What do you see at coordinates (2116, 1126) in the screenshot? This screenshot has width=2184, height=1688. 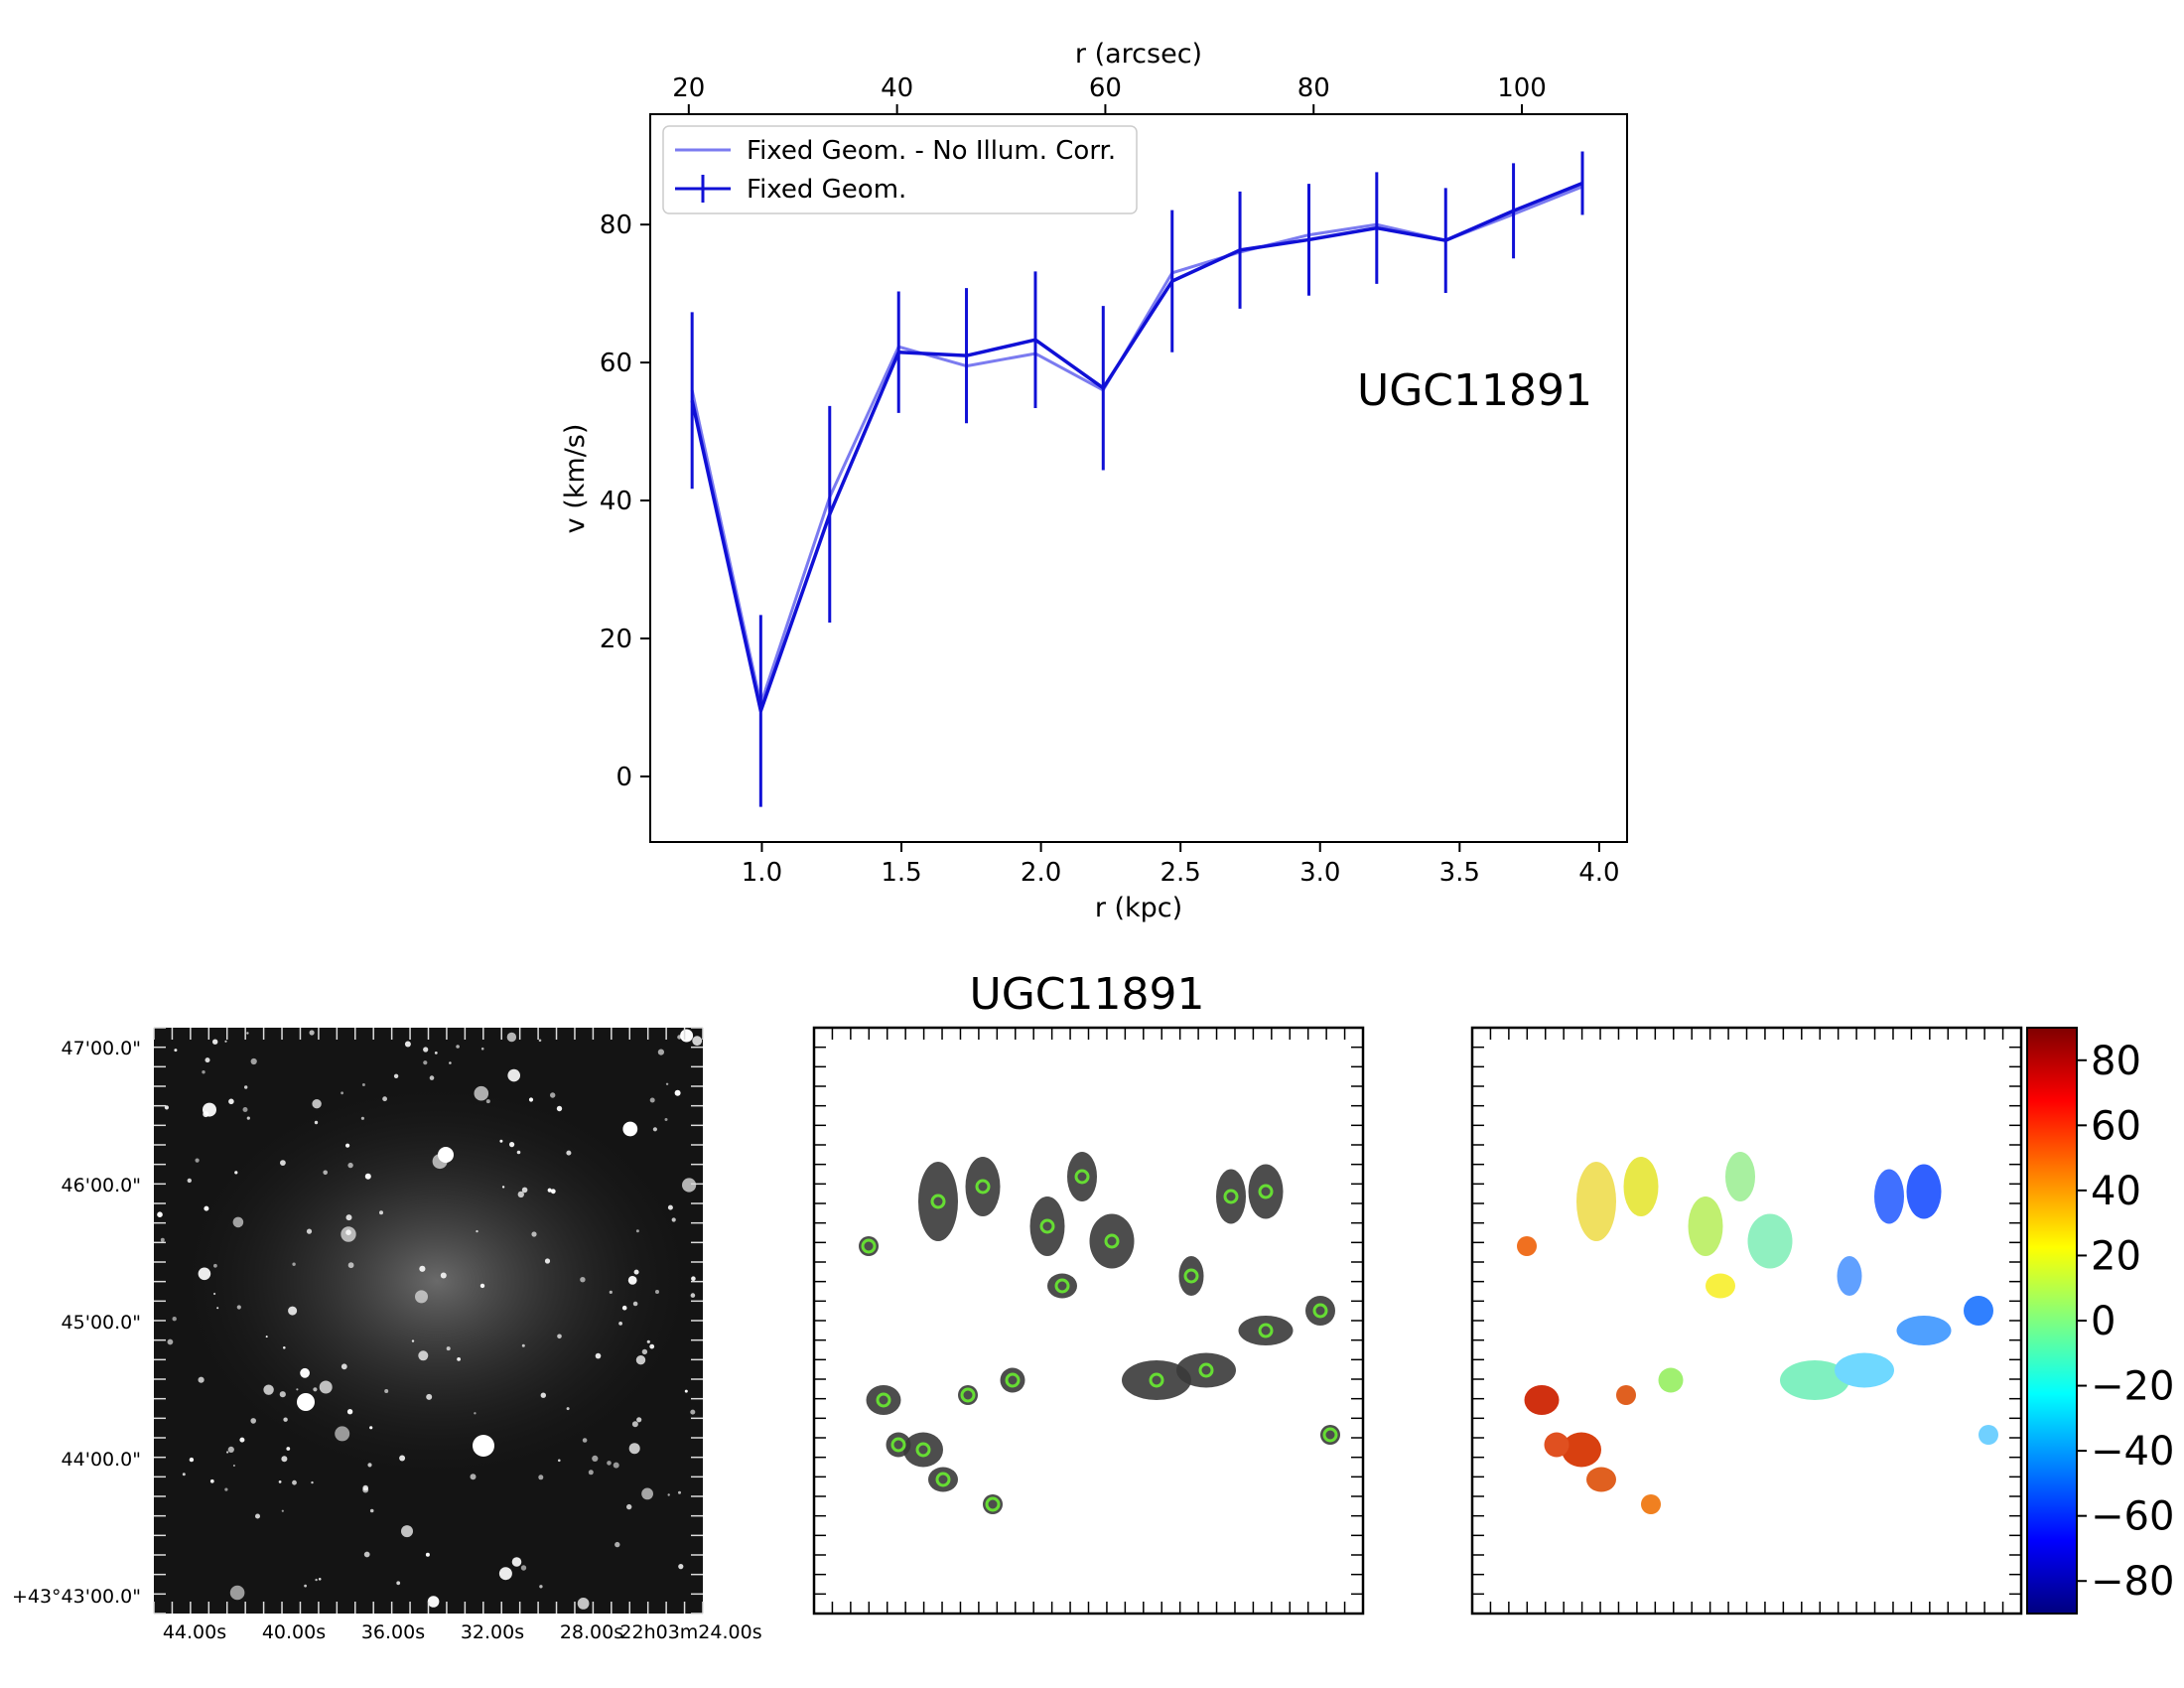 I see `colorbar-tick-label: 60` at bounding box center [2116, 1126].